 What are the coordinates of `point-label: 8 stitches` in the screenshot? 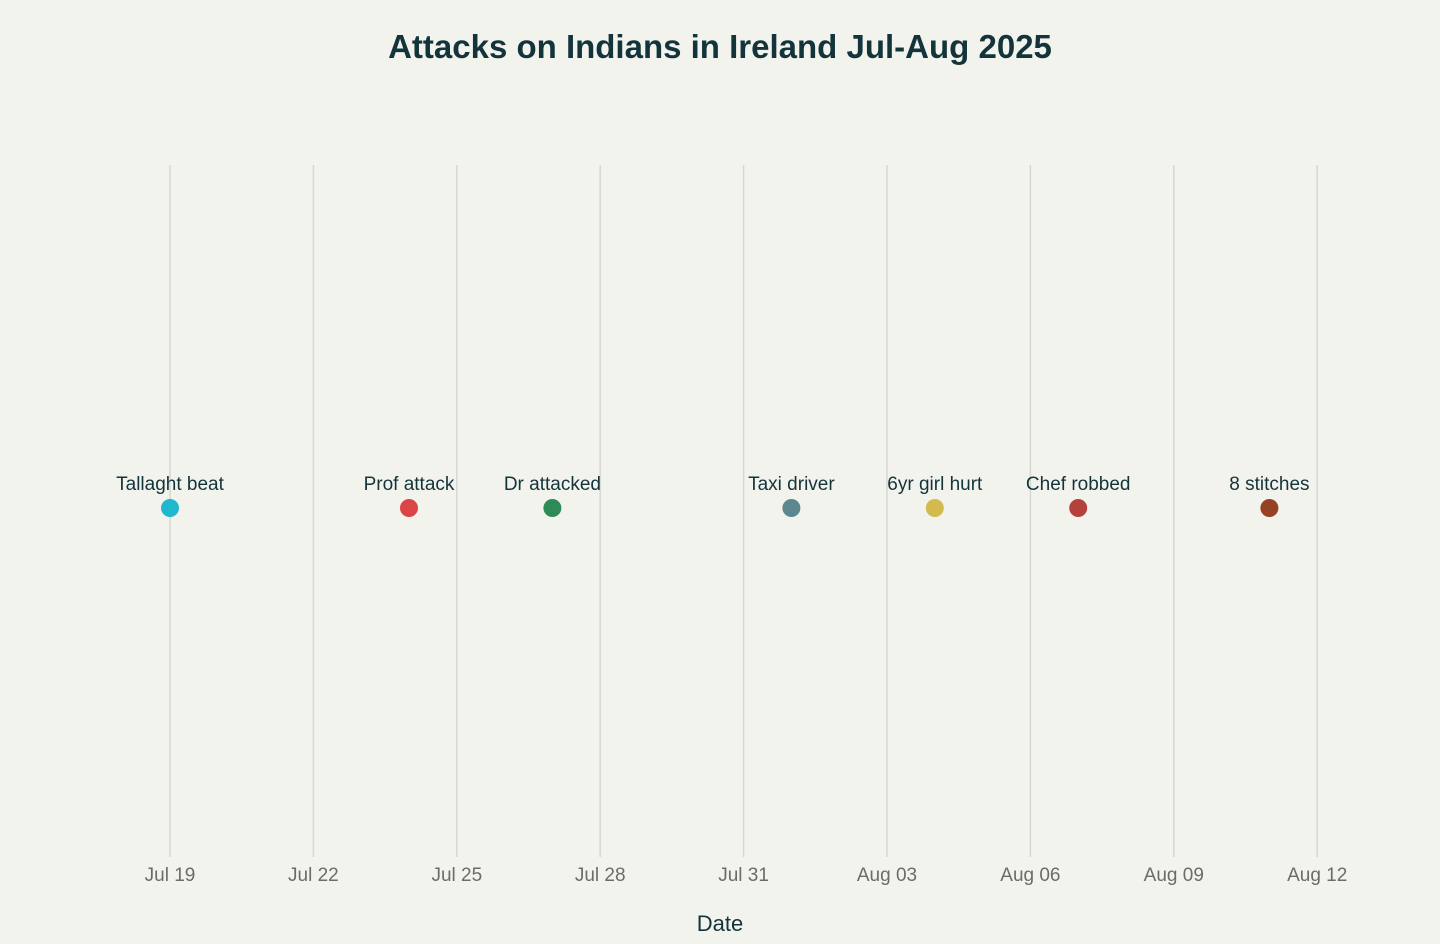 It's located at (1269, 484).